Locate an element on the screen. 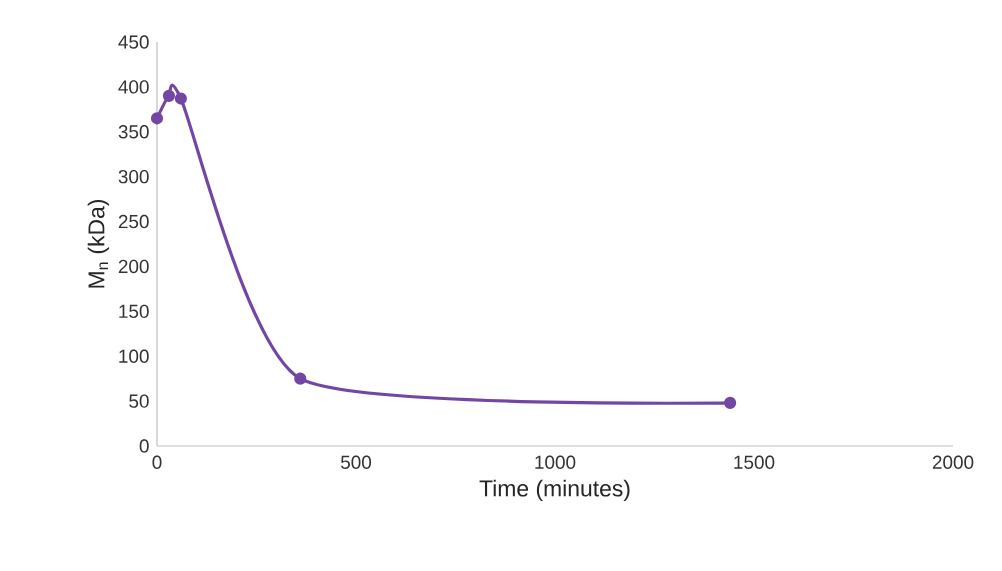 The width and height of the screenshot is (1002, 571). y-tick-label: 200 is located at coordinates (133, 266).